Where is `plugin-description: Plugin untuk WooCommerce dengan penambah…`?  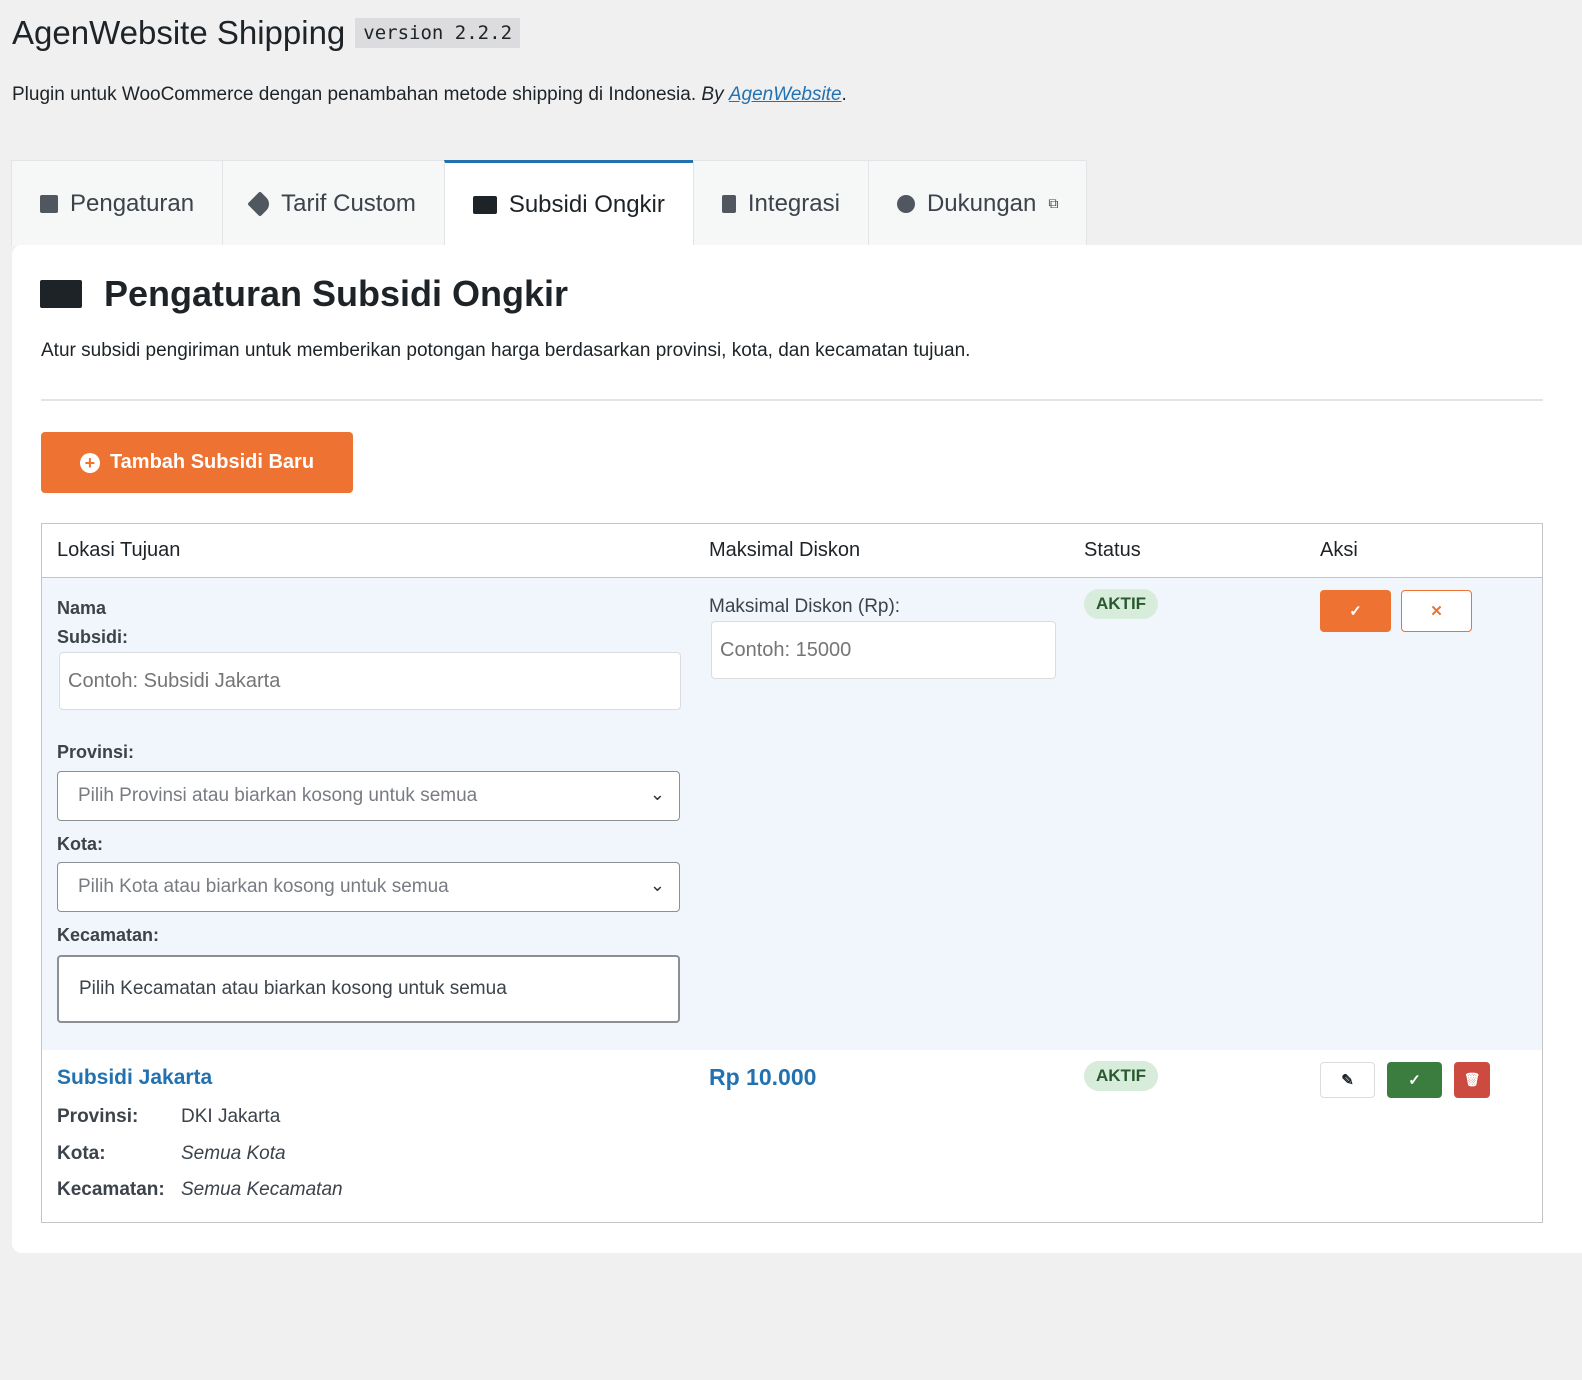
plugin-description: Plugin untuk WooCommerce dengan penambah… is located at coordinates (429, 94).